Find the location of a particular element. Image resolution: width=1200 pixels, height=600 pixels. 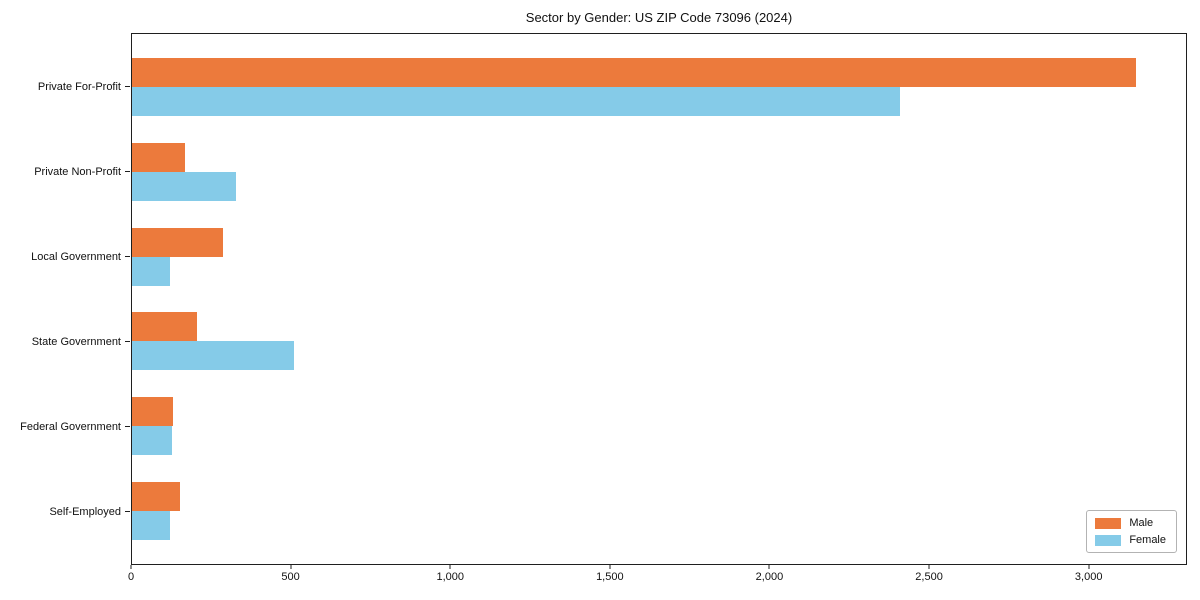

y-tick: Local Government is located at coordinates (65, 256).